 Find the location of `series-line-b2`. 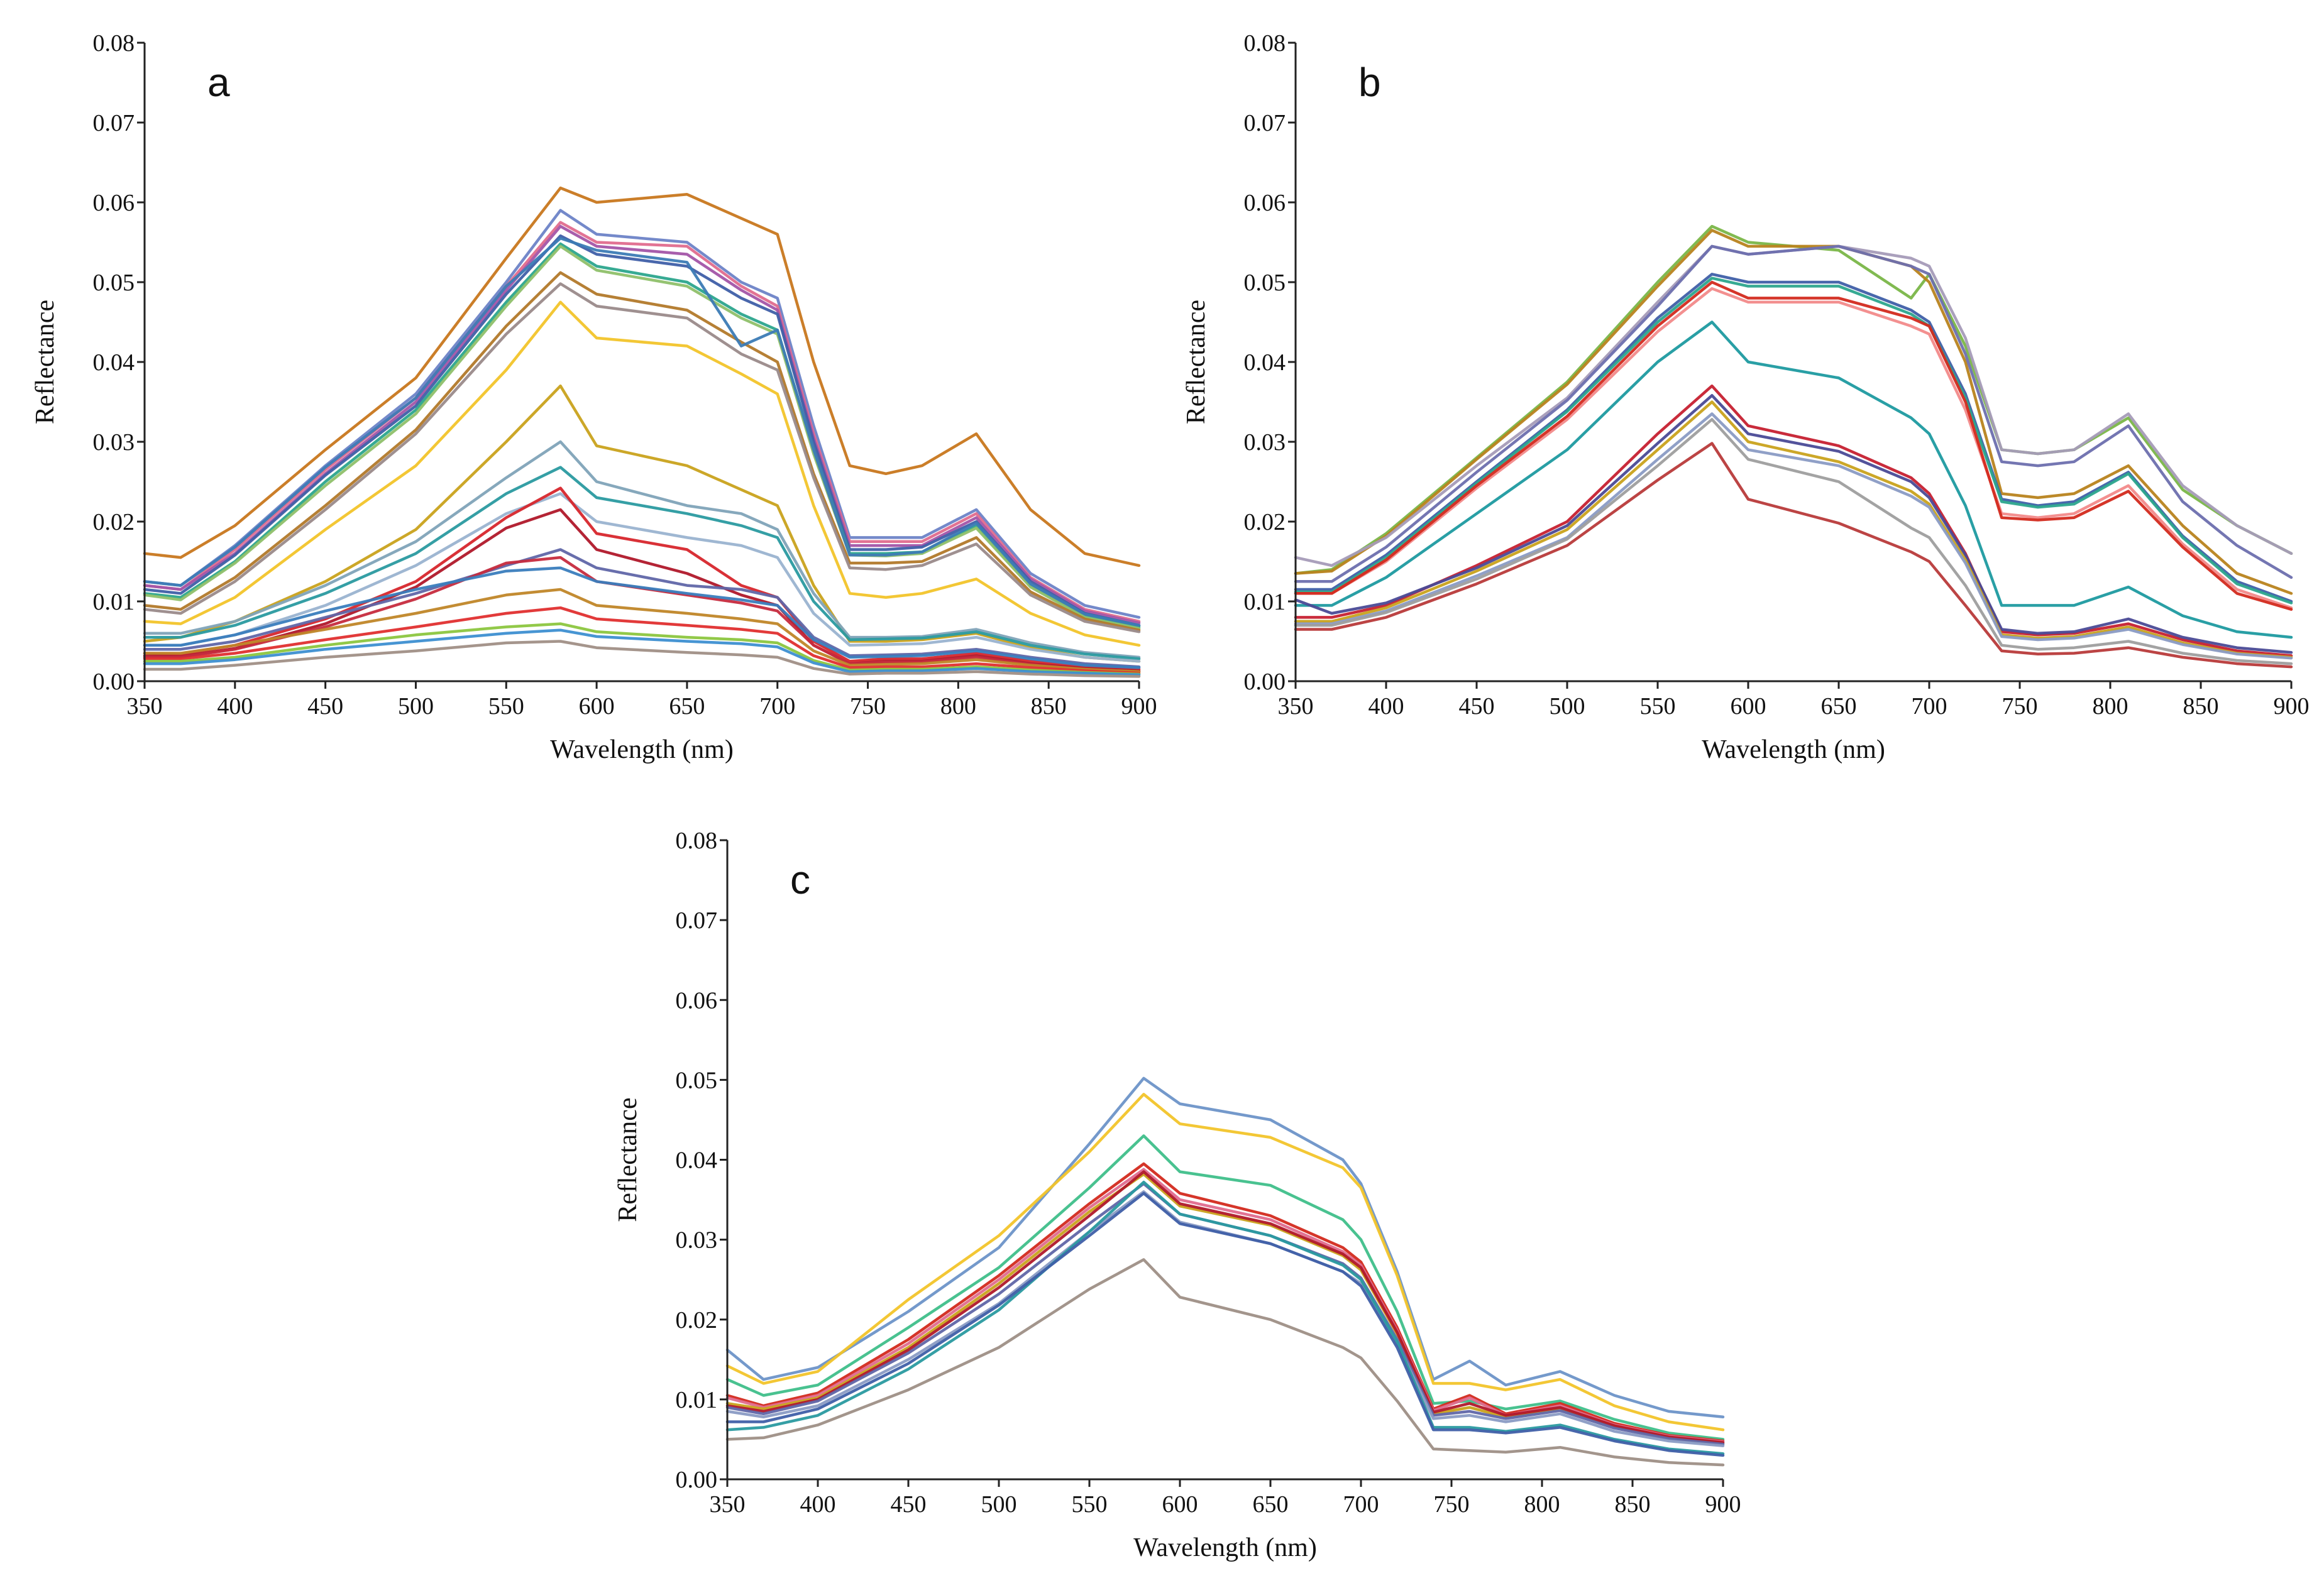

series-line-b2 is located at coordinates (1793, 412).